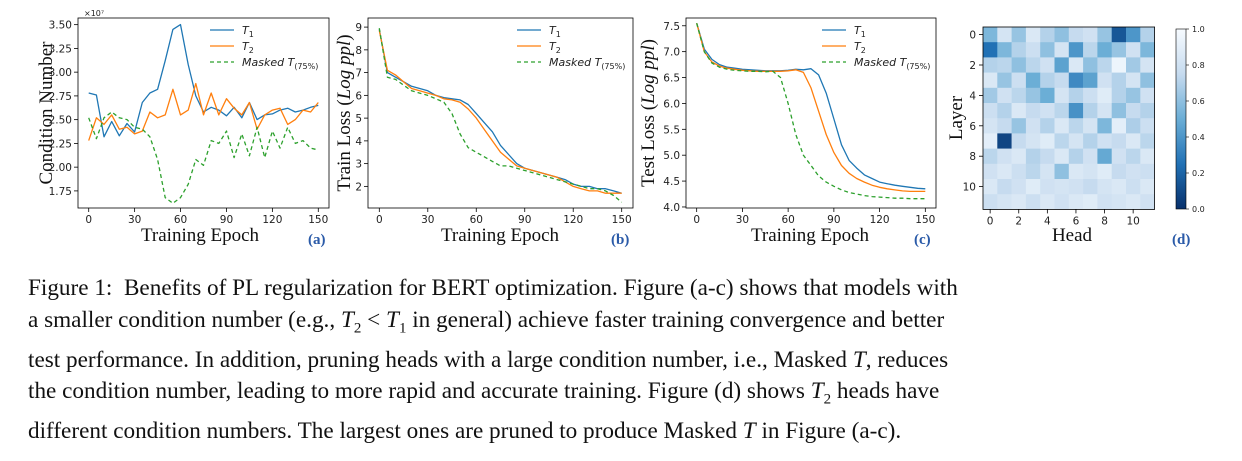  Describe the element at coordinates (810, 235) in the screenshot. I see `panel-c-xlabel: Training Epoch` at that location.